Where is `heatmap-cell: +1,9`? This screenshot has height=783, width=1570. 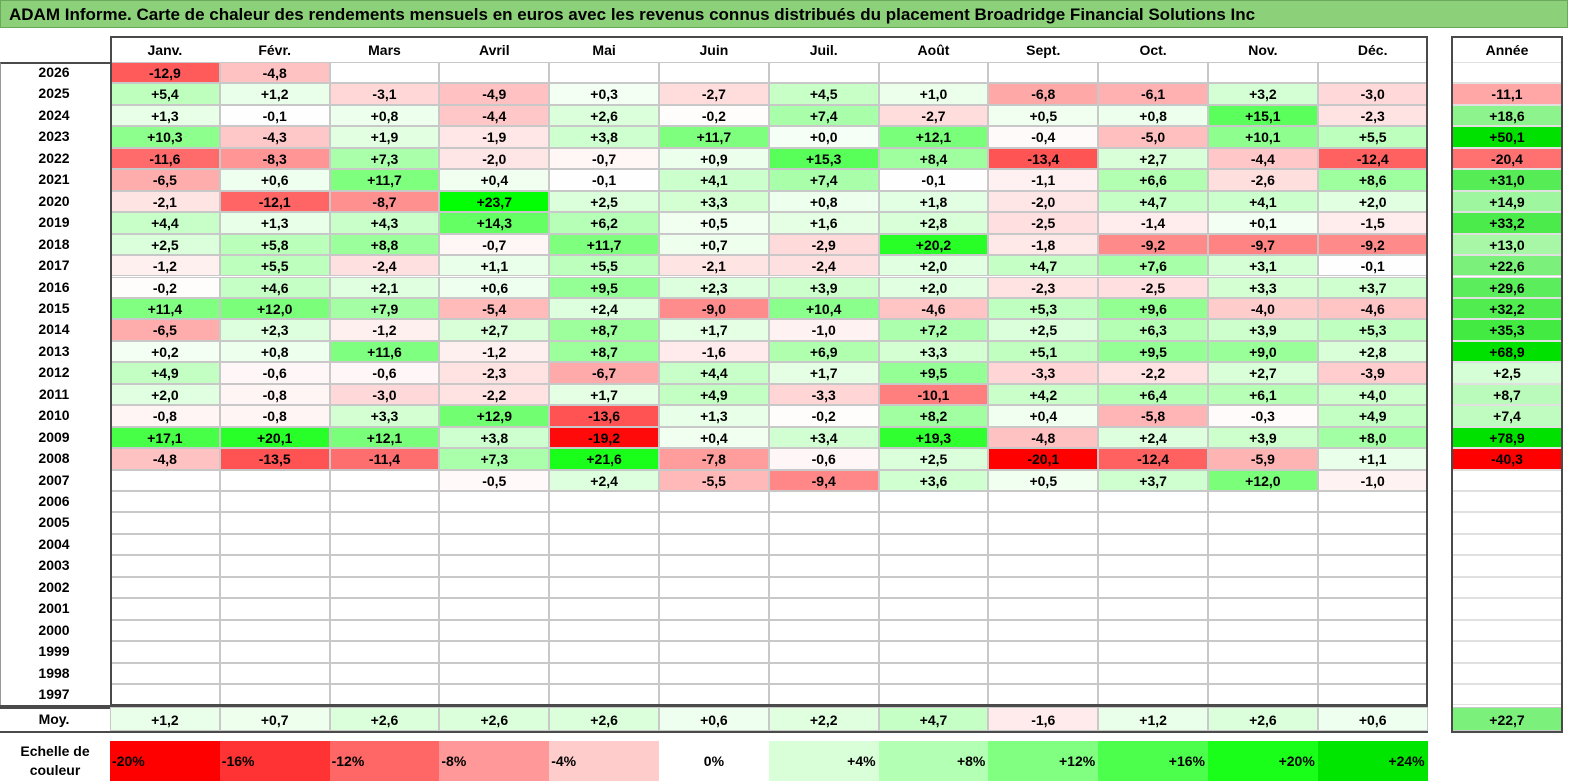 heatmap-cell: +1,9 is located at coordinates (384, 137).